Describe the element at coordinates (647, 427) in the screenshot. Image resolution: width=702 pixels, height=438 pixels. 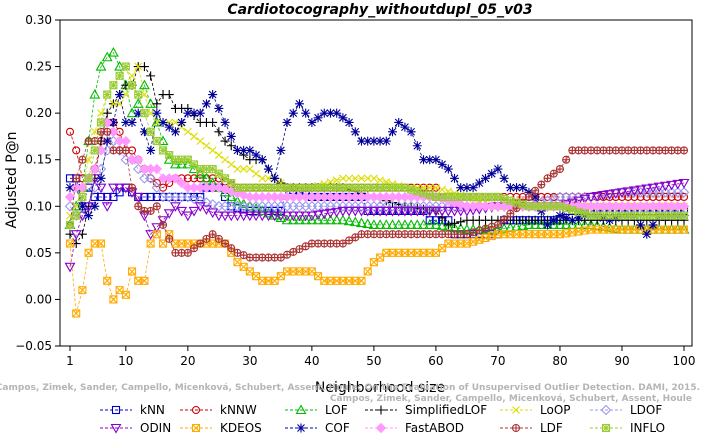
I see `legend-label: INFLO` at that location.